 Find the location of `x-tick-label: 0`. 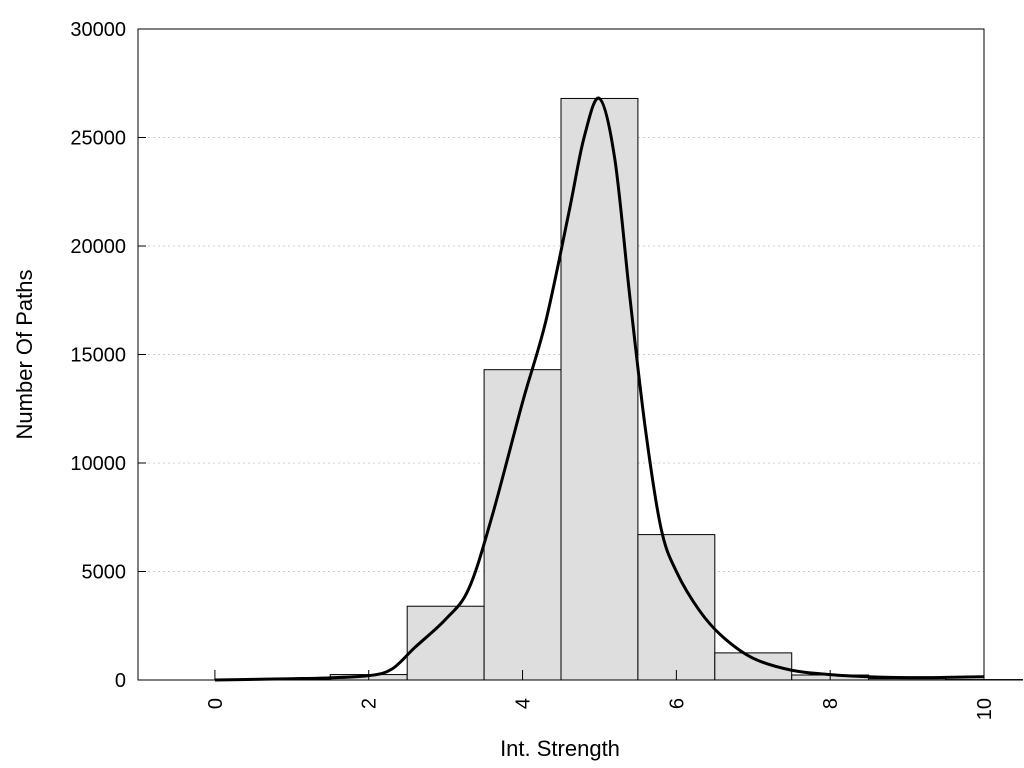

x-tick-label: 0 is located at coordinates (216, 703).